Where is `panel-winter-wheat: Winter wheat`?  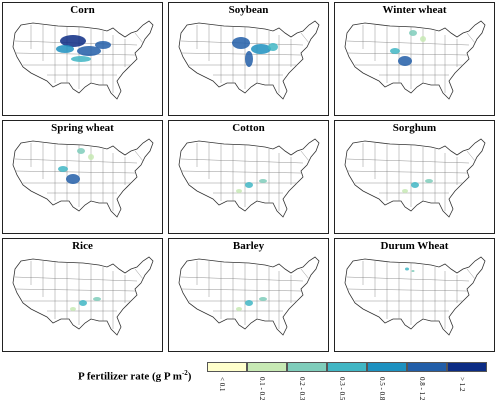
panel-winter-wheat: Winter wheat is located at coordinates (414, 59).